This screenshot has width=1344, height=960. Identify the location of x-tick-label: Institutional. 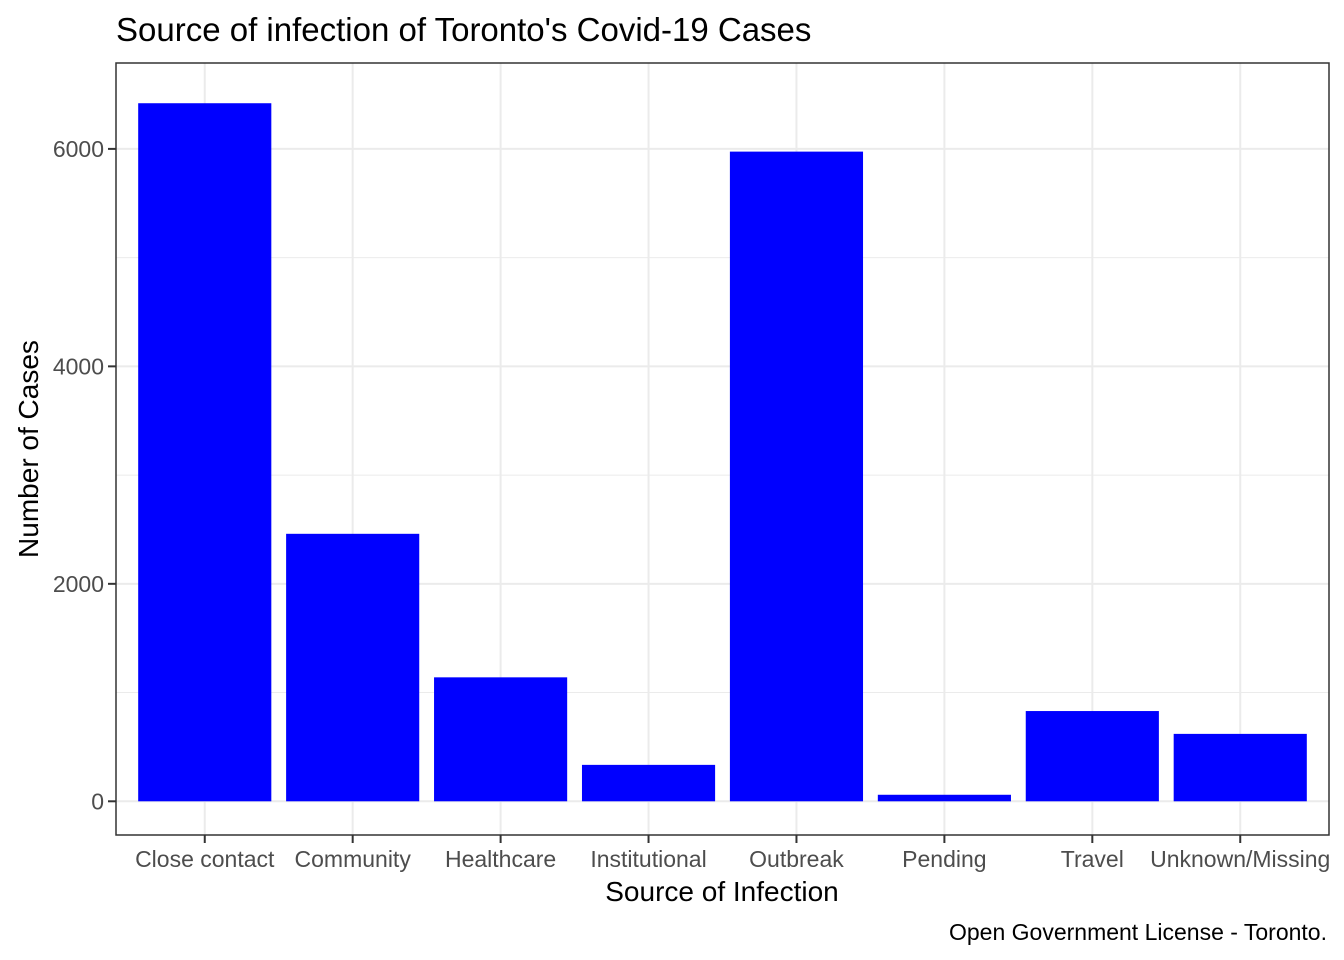
(648, 859).